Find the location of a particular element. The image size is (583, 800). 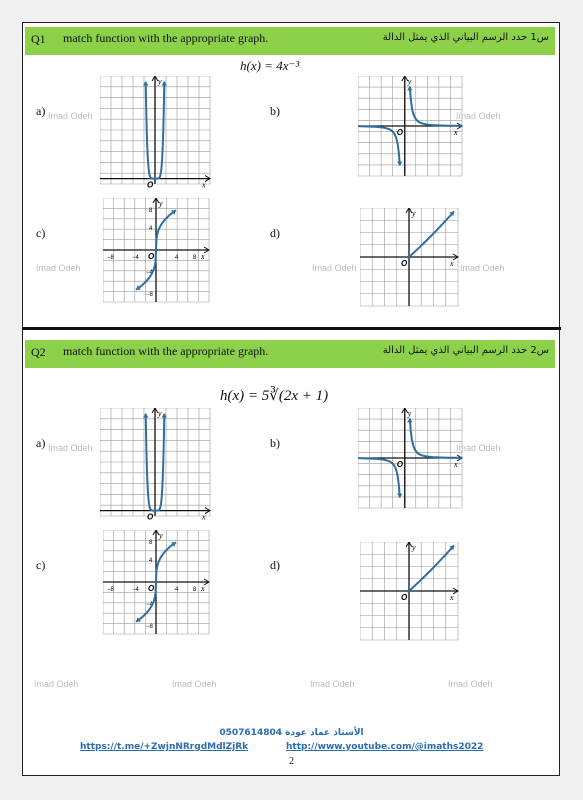

q2-graph-c: x y O −8 −4 4 8 8 4 −4 −8 is located at coordinates (156, 582).